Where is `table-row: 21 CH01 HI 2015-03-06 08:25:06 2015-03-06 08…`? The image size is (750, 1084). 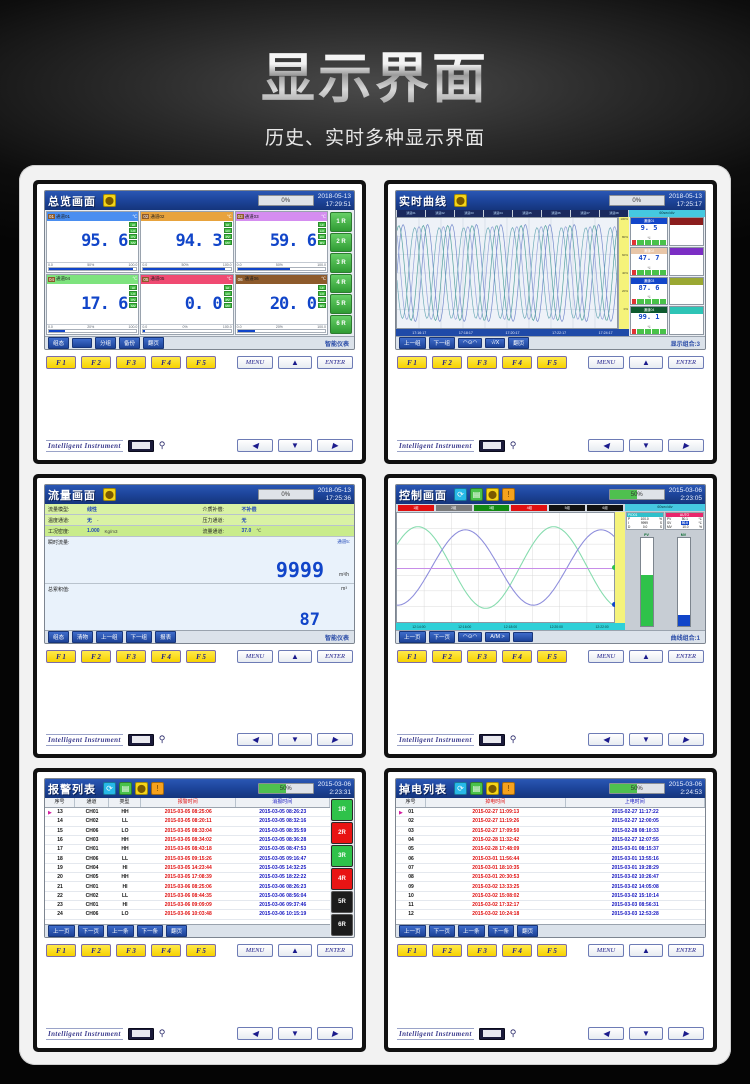 table-row: 21 CH01 HI 2015-03-06 08:25:06 2015-03-06 08… is located at coordinates (187, 887).